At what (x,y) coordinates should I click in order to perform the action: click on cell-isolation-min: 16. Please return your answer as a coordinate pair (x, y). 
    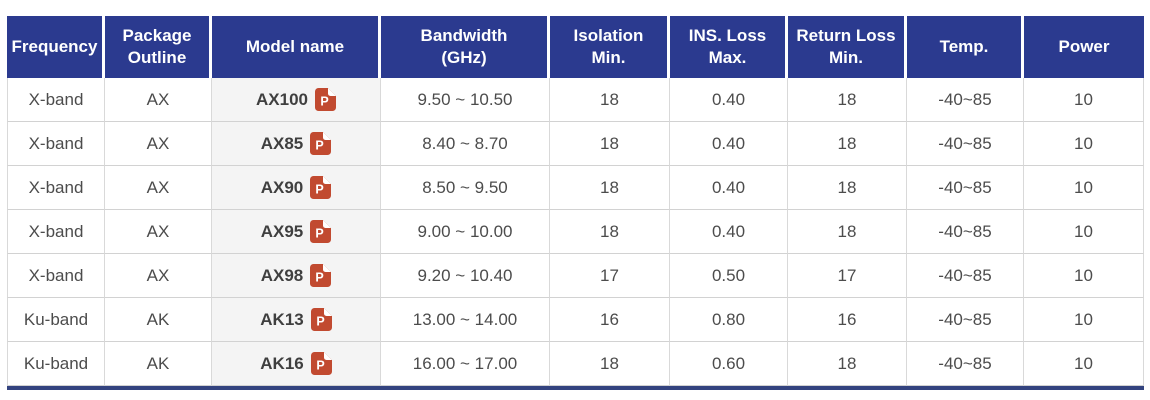
    Looking at the image, I should click on (610, 320).